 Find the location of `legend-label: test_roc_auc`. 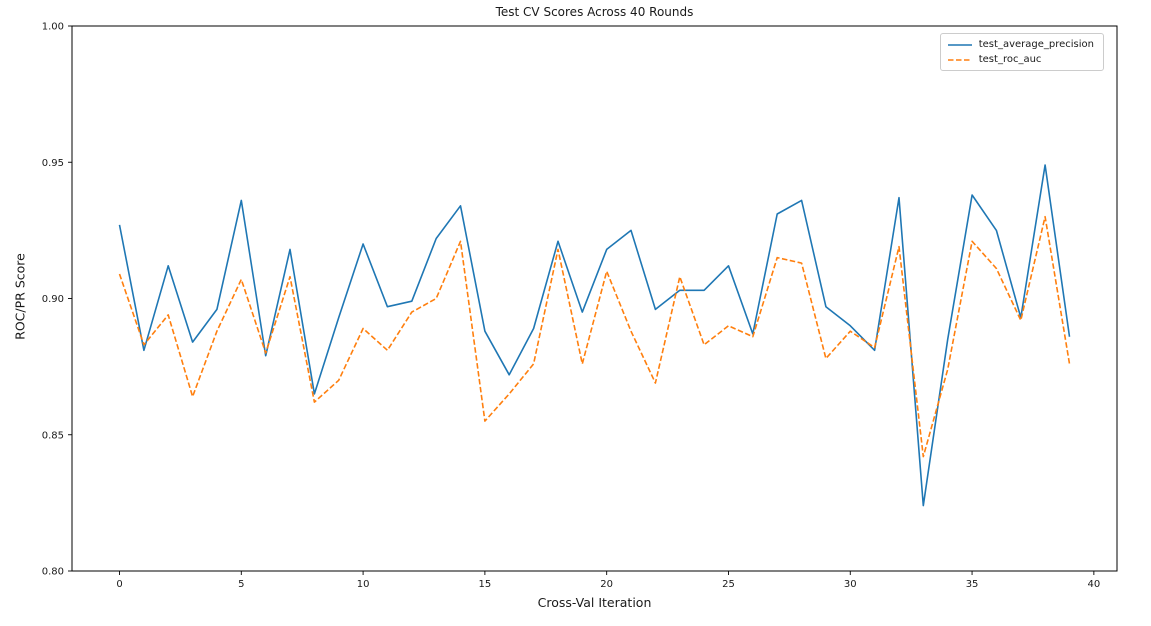

legend-label: test_roc_auc is located at coordinates (1010, 59).